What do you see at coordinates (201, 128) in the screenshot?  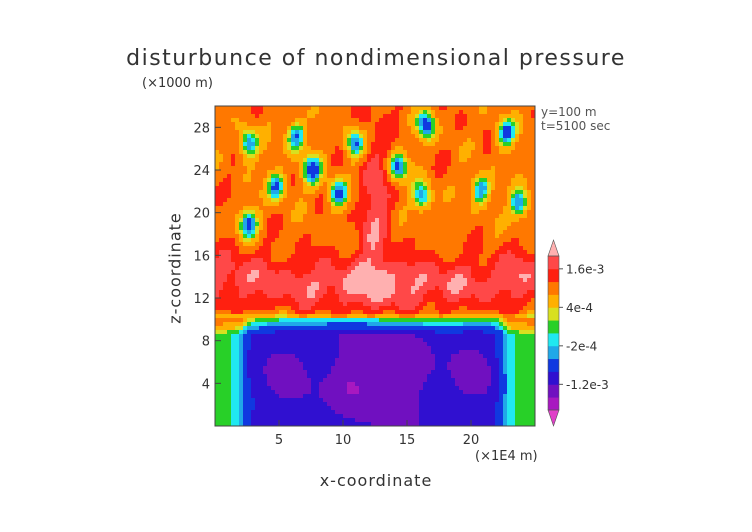 I see `y-tick-label: 28` at bounding box center [201, 128].